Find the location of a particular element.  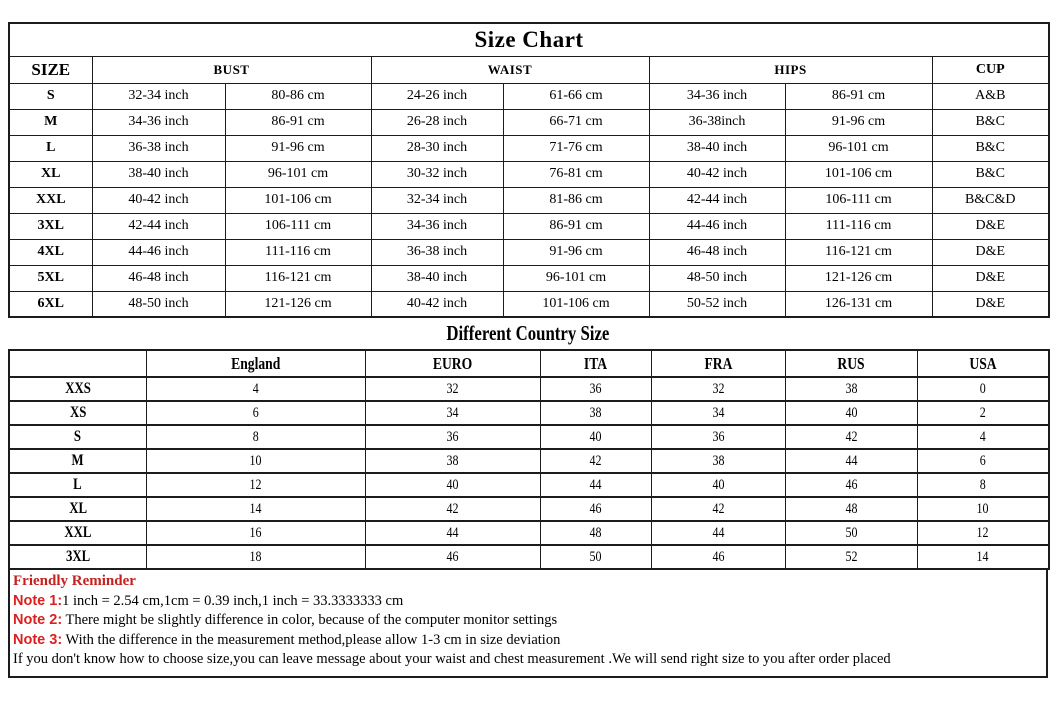

table-cell: 28-30 inch is located at coordinates (437, 148).